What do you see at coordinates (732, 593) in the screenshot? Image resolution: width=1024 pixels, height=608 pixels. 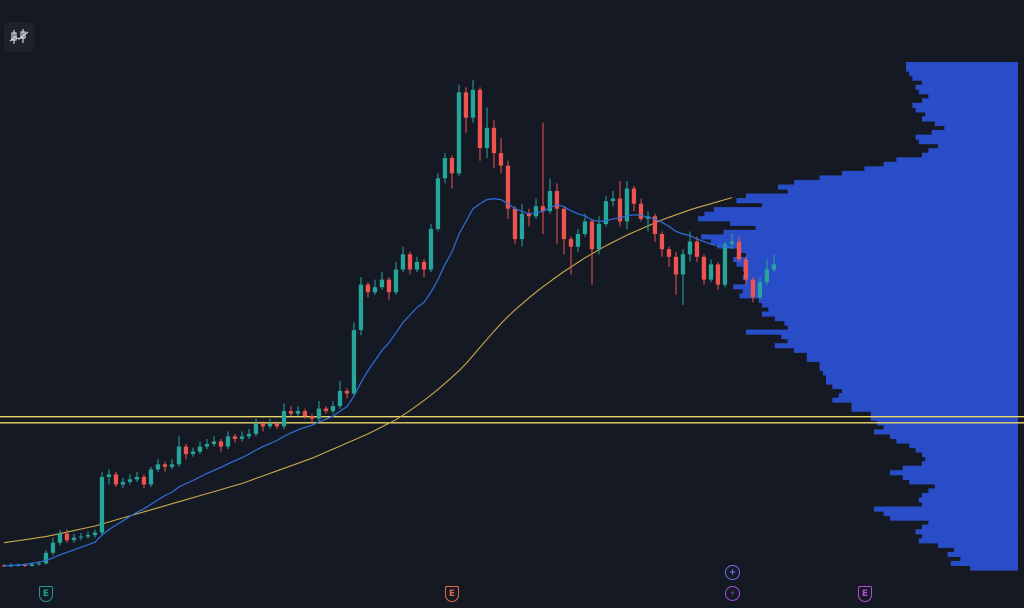 I see `lightning-circle-icon: ⚡` at bounding box center [732, 593].